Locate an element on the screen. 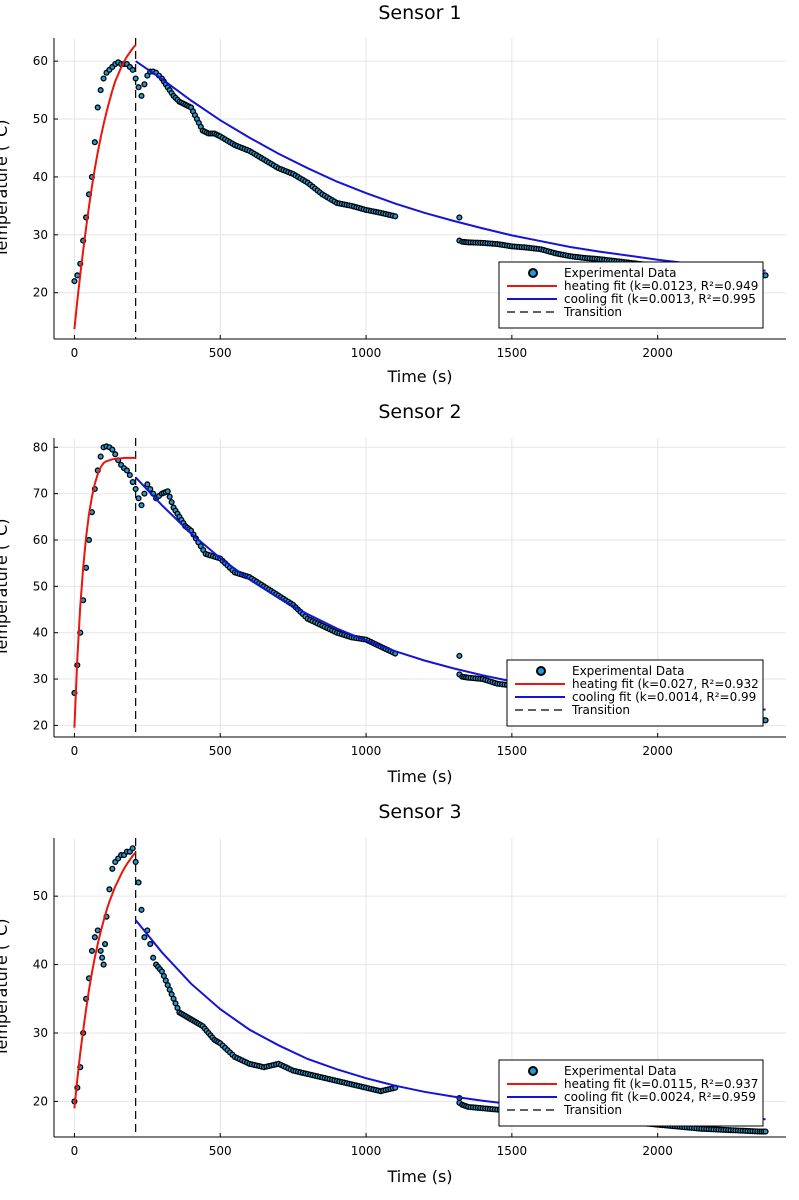 The height and width of the screenshot is (1200, 799). y-tick-label: 70 is located at coordinates (40, 494).